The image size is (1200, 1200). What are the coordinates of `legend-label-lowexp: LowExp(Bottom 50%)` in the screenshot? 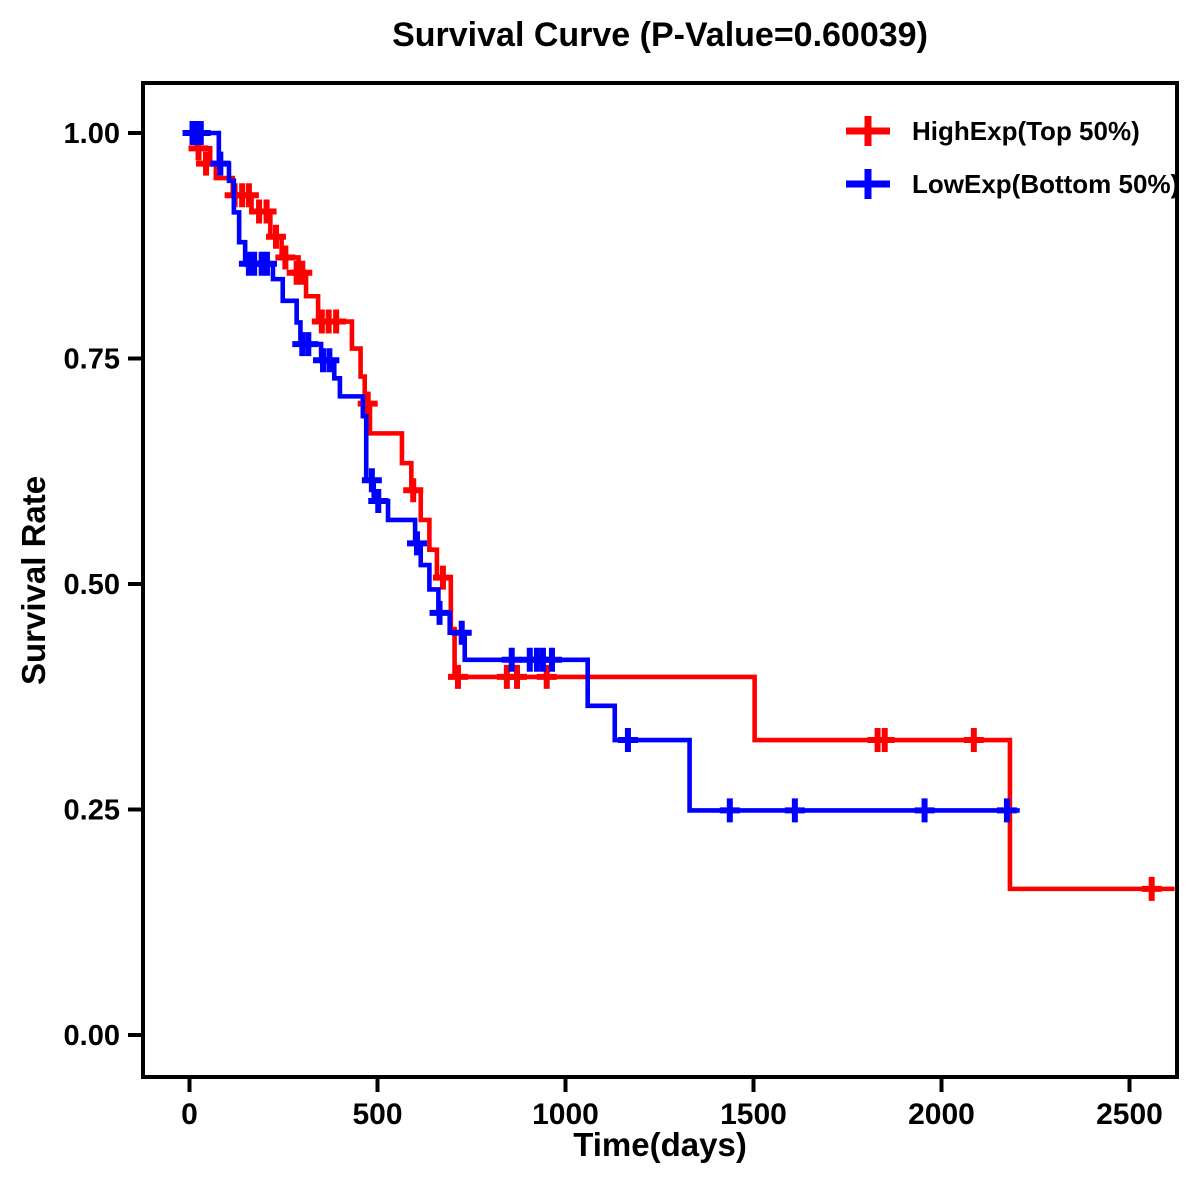 It's located at (1046, 183).